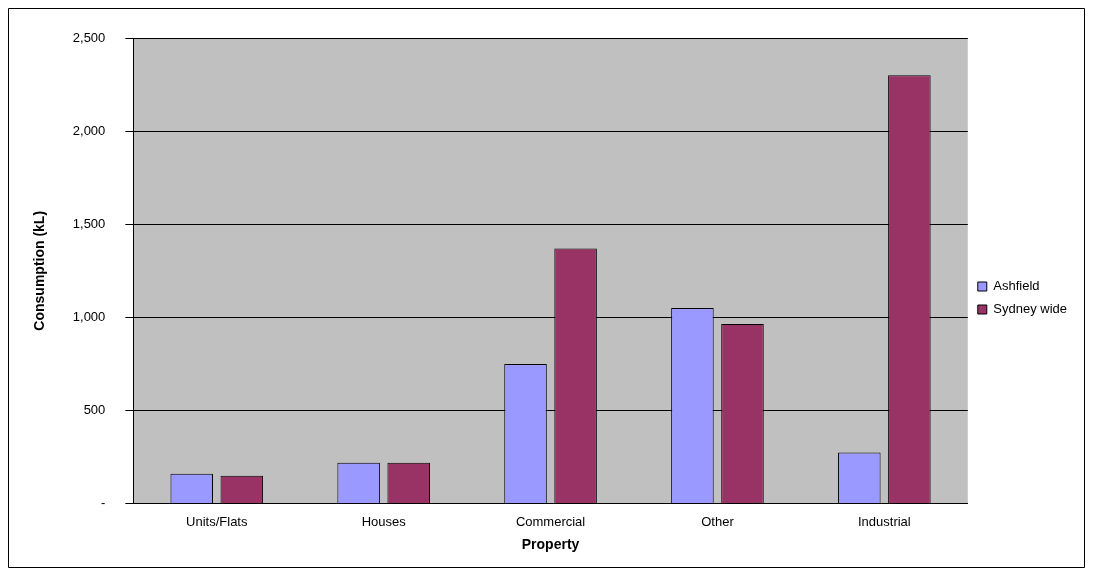 This screenshot has width=1093, height=576. What do you see at coordinates (1016, 286) in the screenshot?
I see `legend-label: Ashfield` at bounding box center [1016, 286].